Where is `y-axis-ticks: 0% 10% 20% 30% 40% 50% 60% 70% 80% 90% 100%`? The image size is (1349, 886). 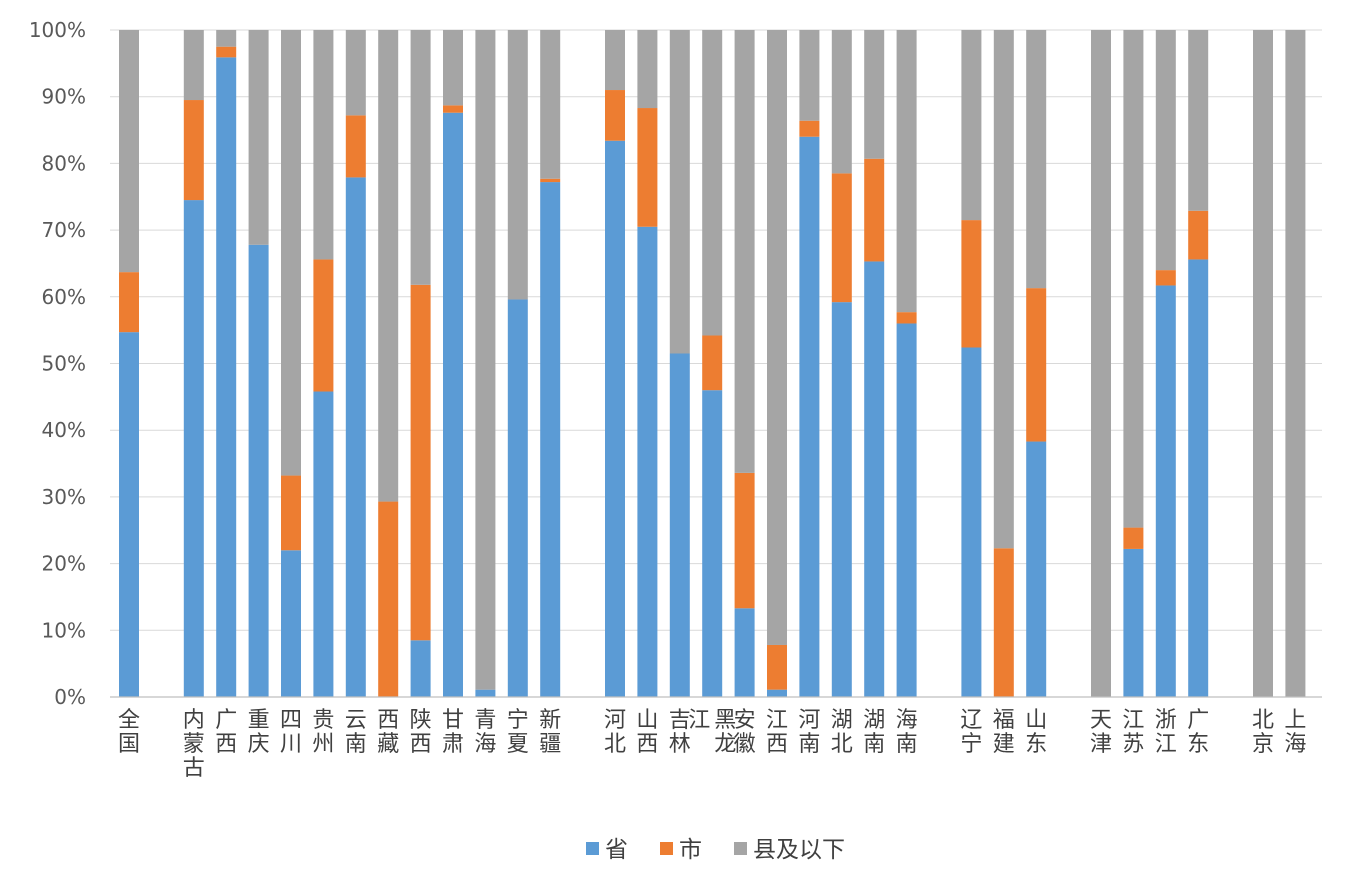 y-axis-ticks: 0% 10% 20% 30% 40% 50% 60% 70% 80% 90% 100% is located at coordinates (57, 363).